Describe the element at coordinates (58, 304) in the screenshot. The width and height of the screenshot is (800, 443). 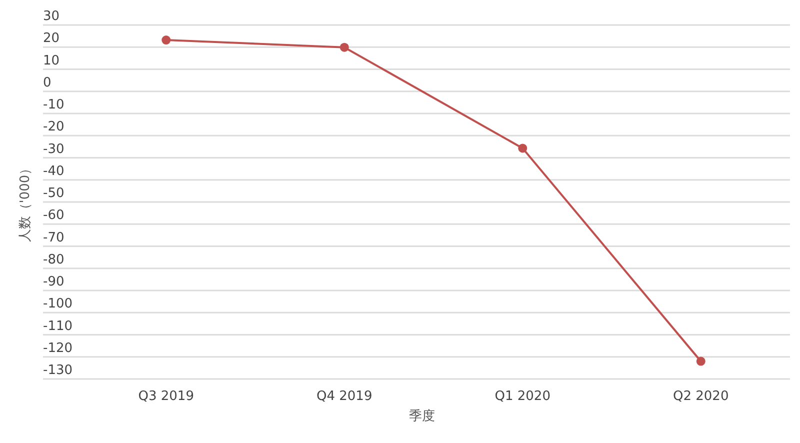
I see `y-tick-label: -100` at that location.